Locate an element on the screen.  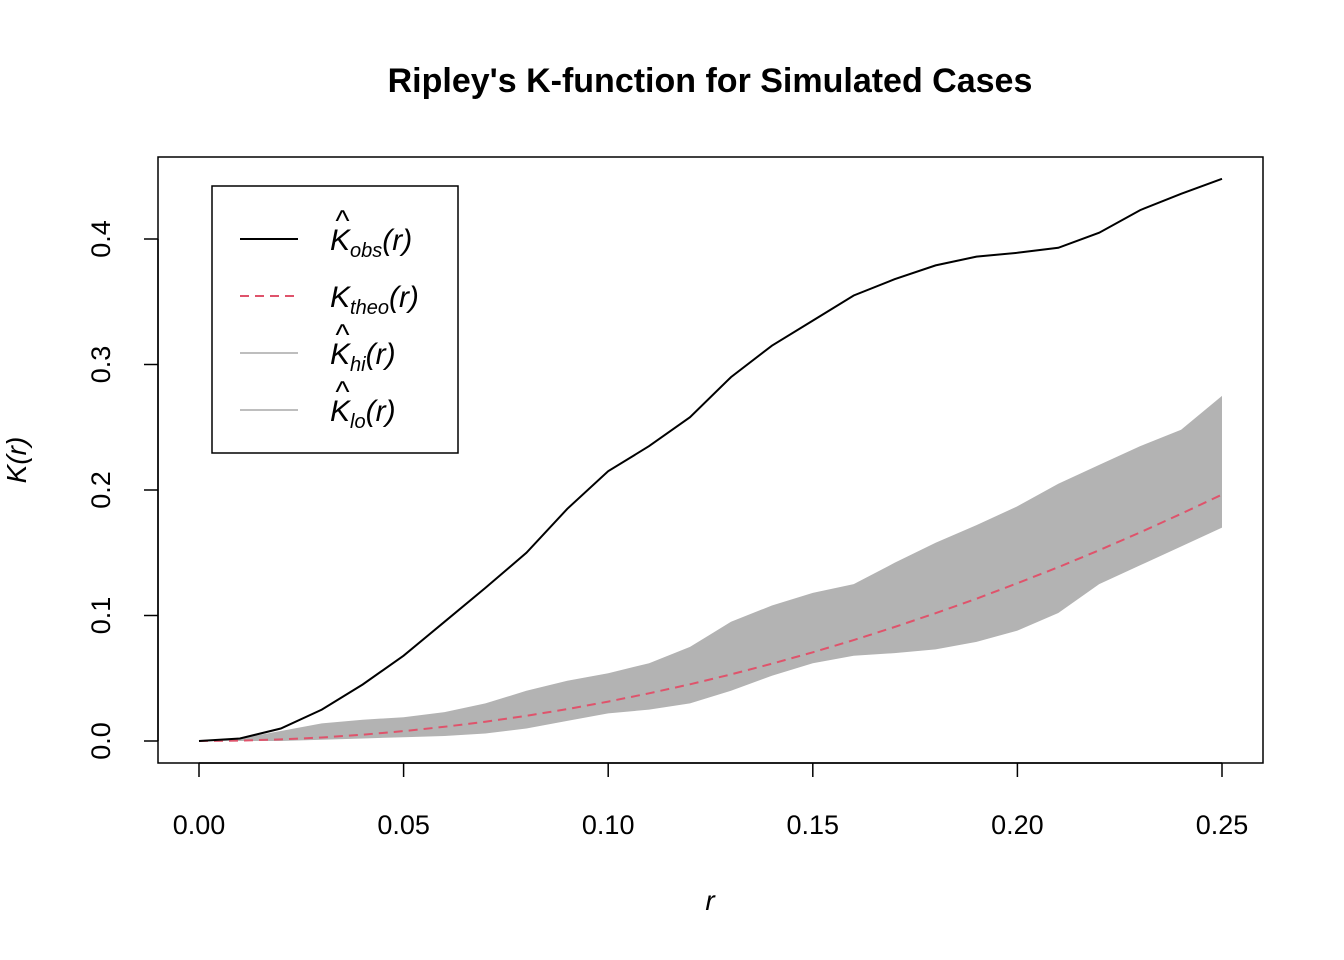
chart-title: Ripley's K-function for Simulated Cases is located at coordinates (710, 81).